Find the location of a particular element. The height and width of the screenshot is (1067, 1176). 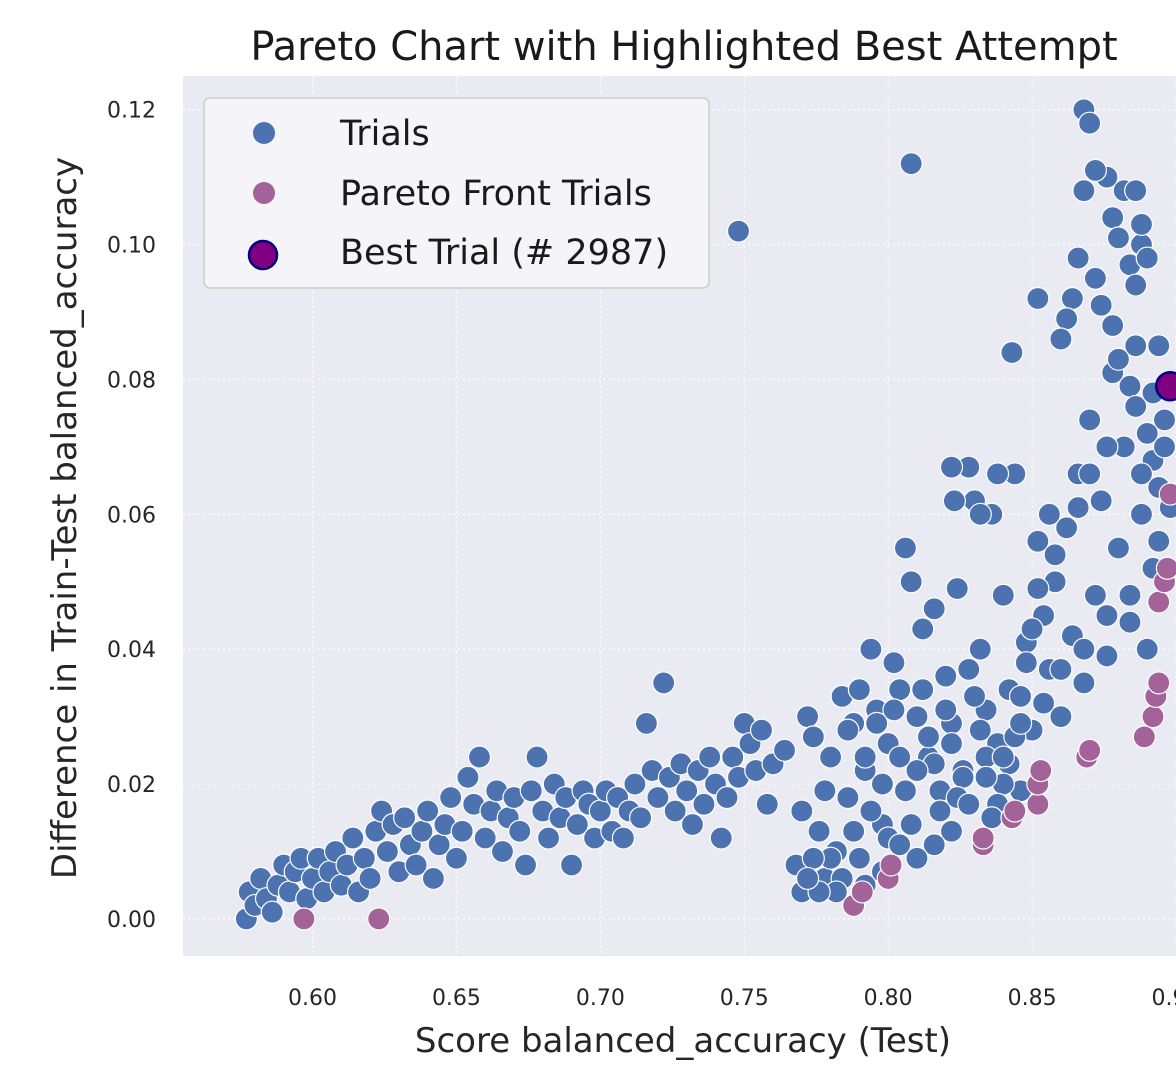

x-tick-label: 0.85 is located at coordinates (1032, 998).